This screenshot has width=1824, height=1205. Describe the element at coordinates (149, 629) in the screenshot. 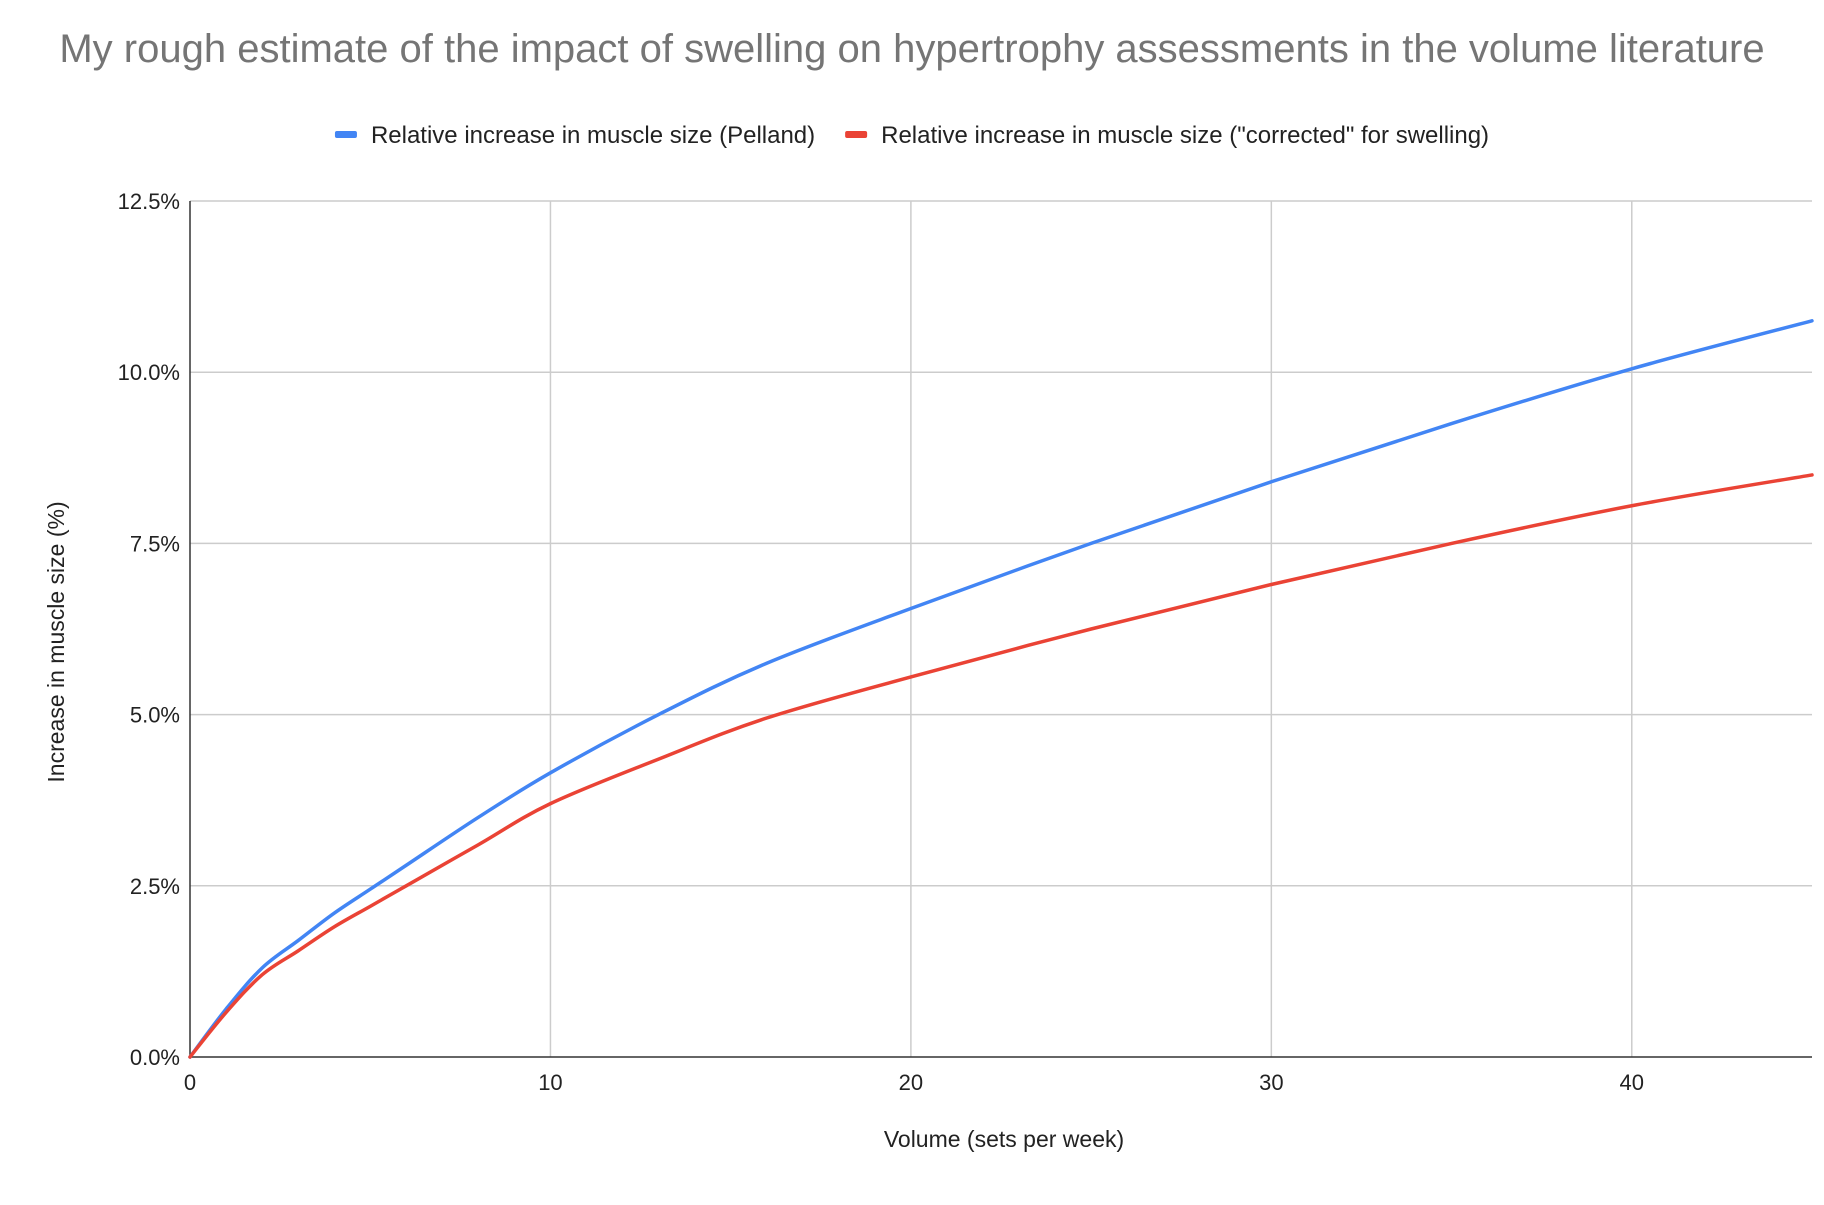

I see `y-tick-labels: 0.0% 2.5% 5.0% 7.5% 10.0% 12.5%` at that location.